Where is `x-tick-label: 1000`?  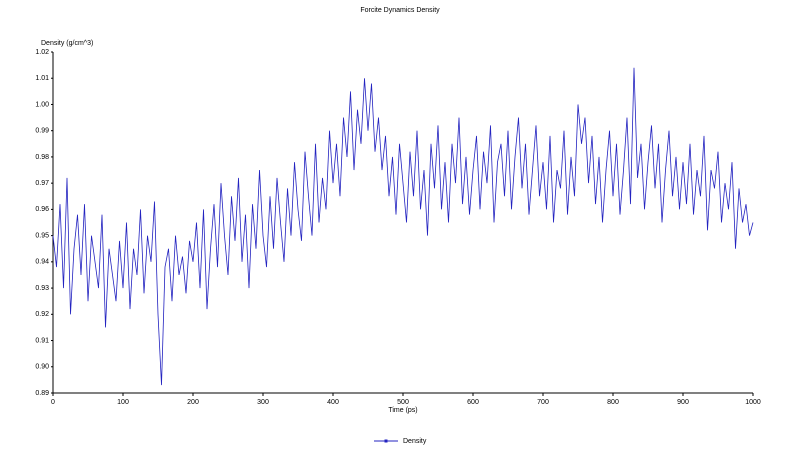
x-tick-label: 1000 is located at coordinates (753, 402).